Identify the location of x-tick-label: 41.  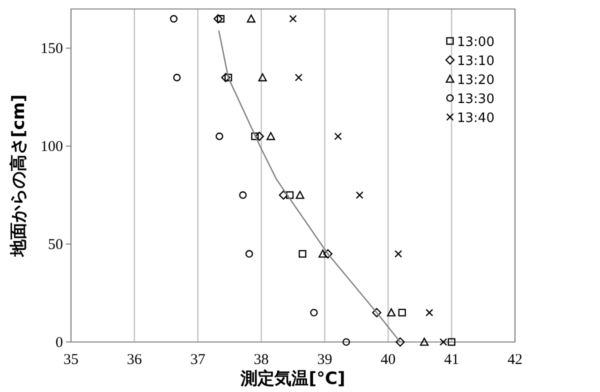
(452, 360).